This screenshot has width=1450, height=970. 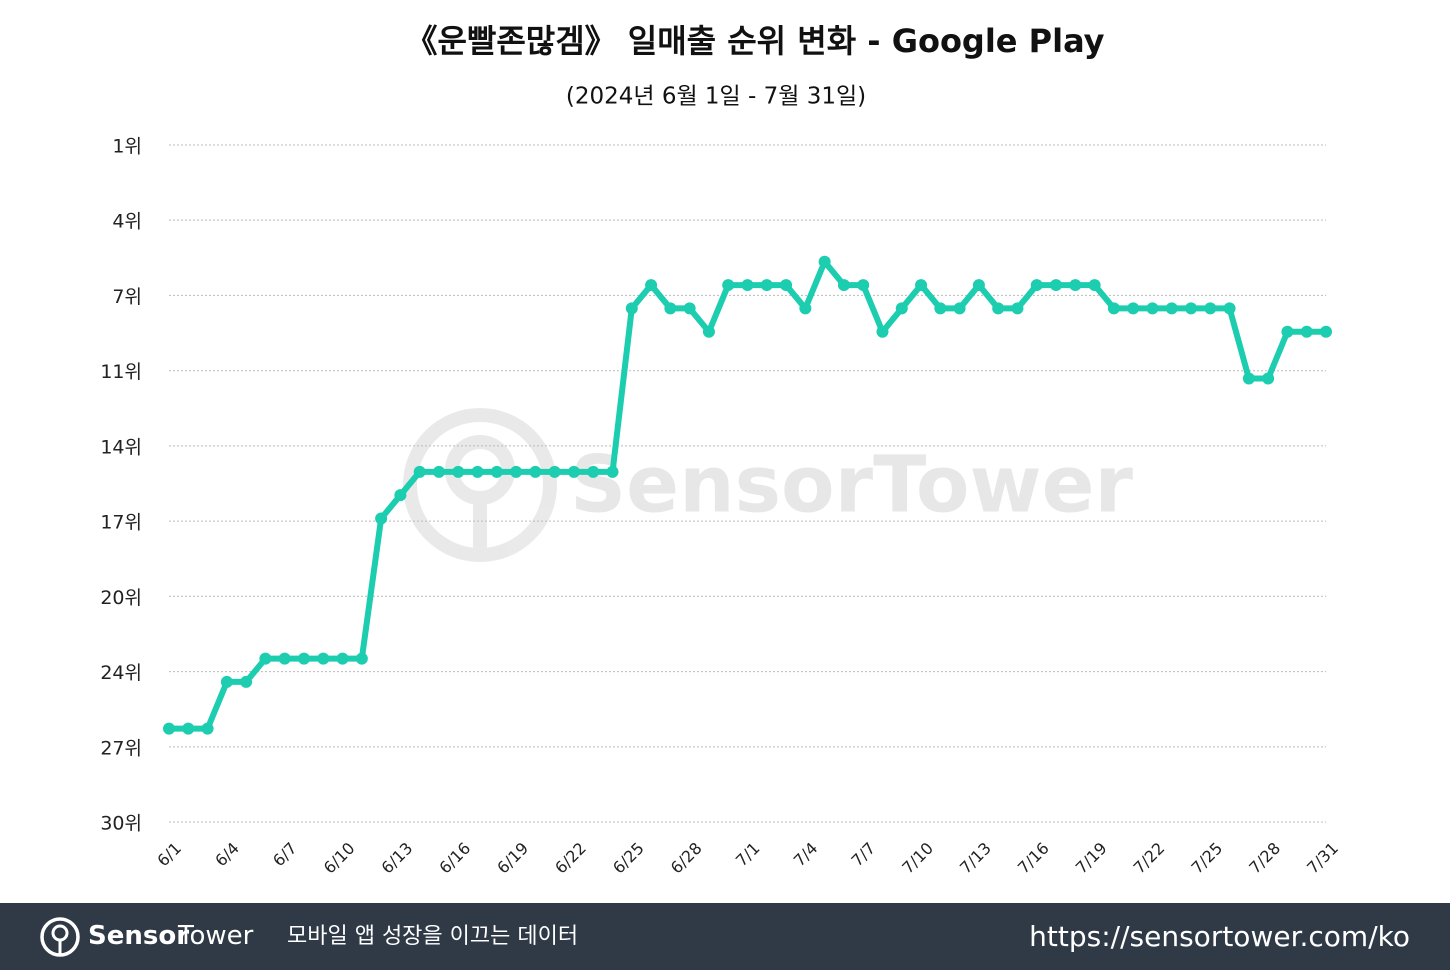 What do you see at coordinates (1264, 858) in the screenshot?
I see `x-tick-label: 7/28` at bounding box center [1264, 858].